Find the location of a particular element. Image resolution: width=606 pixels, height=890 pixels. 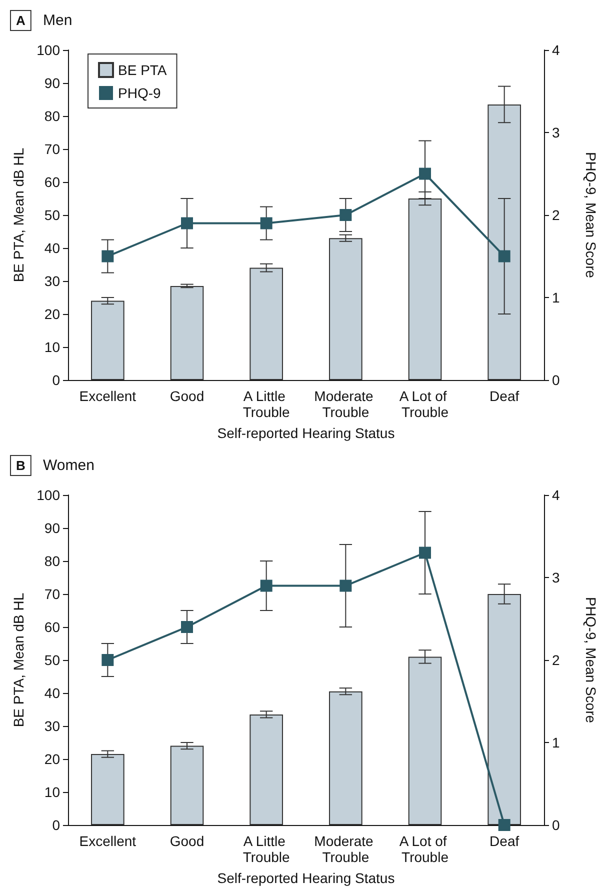

legend-label: PHQ-9 is located at coordinates (139, 93).